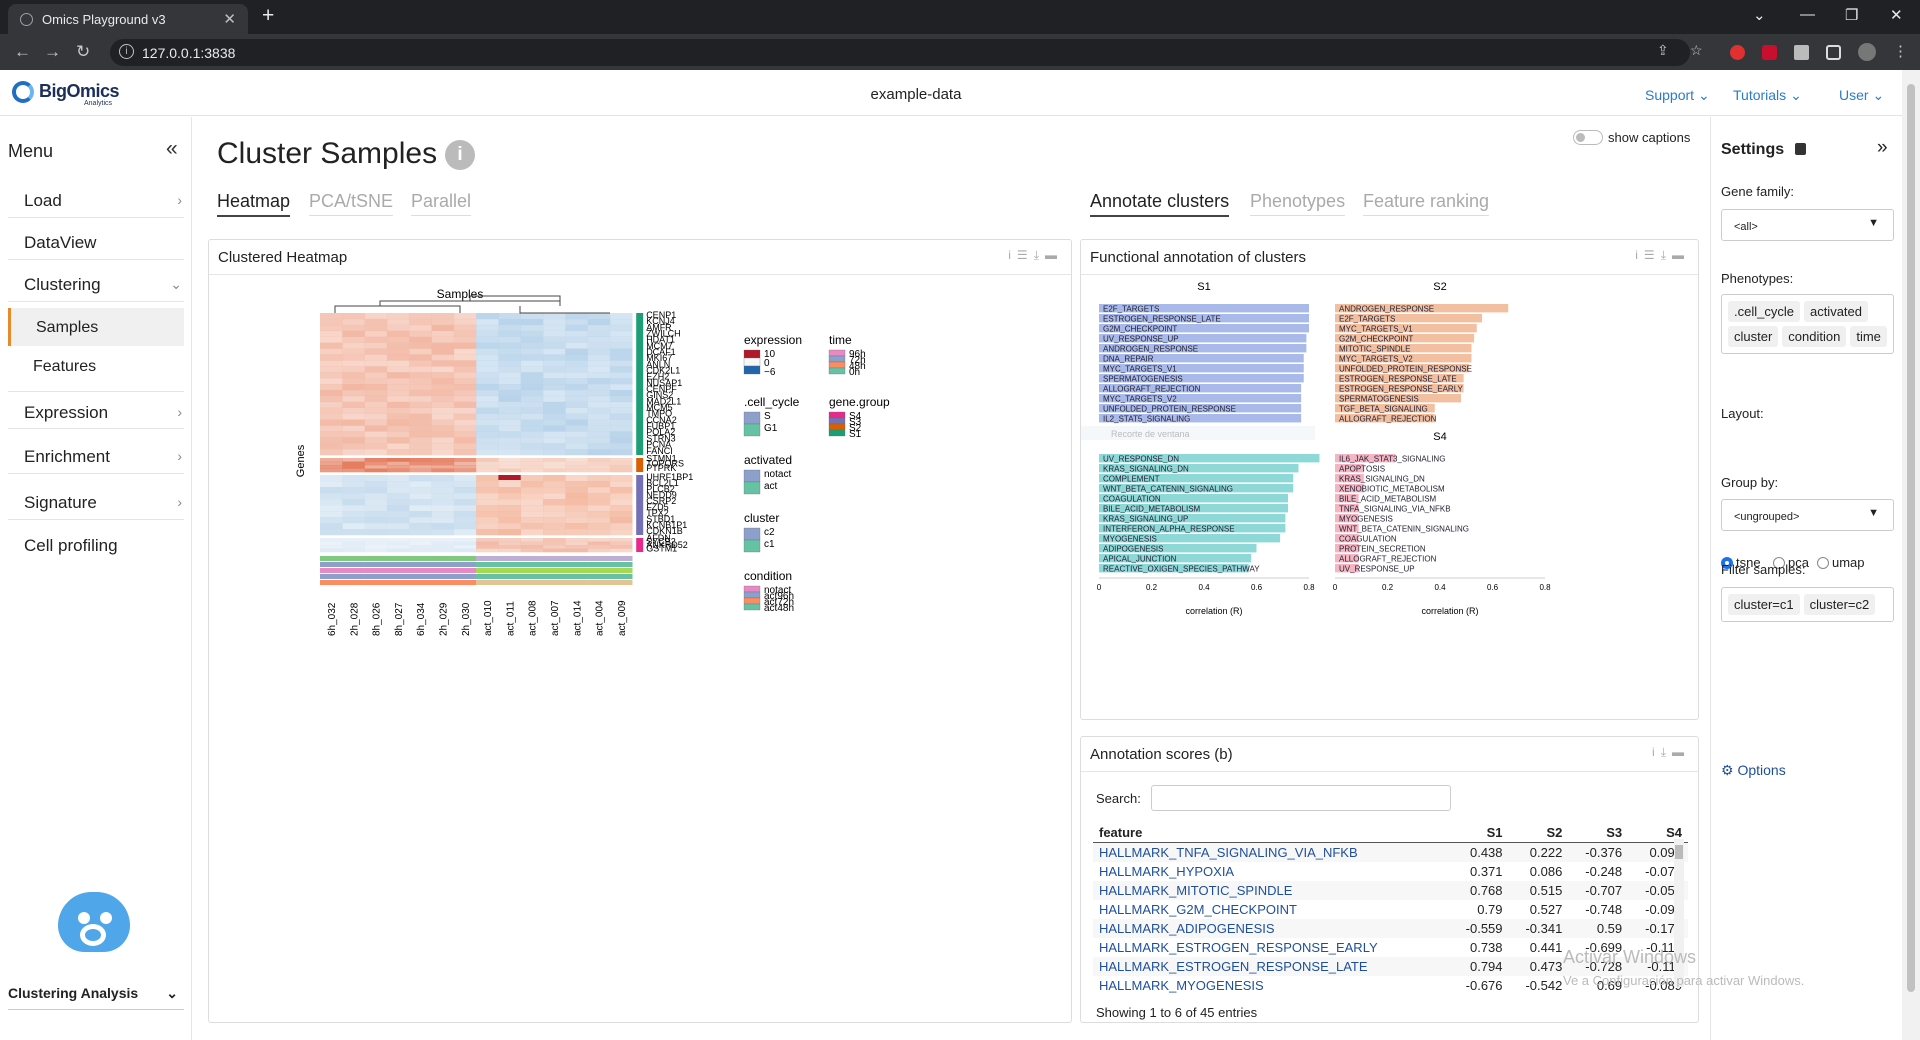 The height and width of the screenshot is (1040, 1920). What do you see at coordinates (1764, 311) in the screenshot?
I see `phenotype-chip: .cell_cycle` at bounding box center [1764, 311].